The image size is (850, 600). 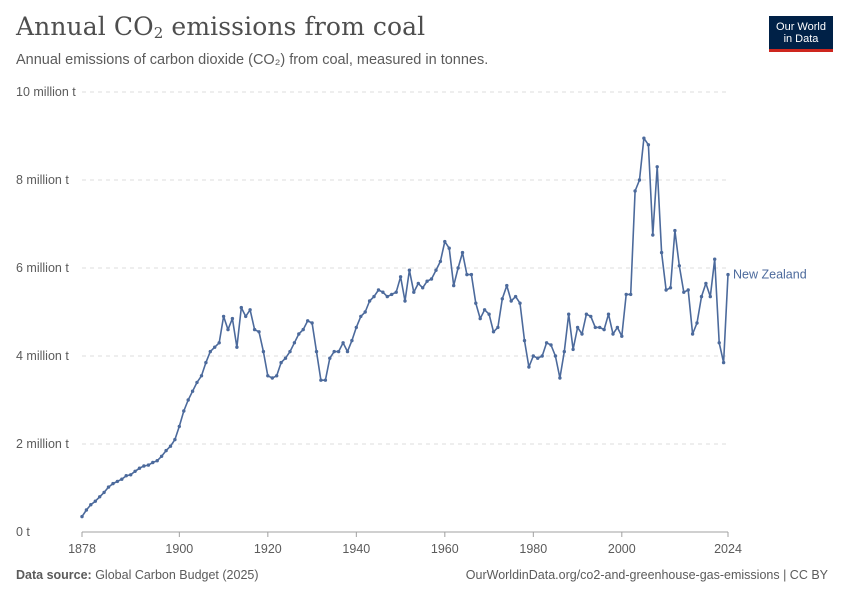 I want to click on data-source-value: Global Carbon Budget (2025), so click(x=175, y=575).